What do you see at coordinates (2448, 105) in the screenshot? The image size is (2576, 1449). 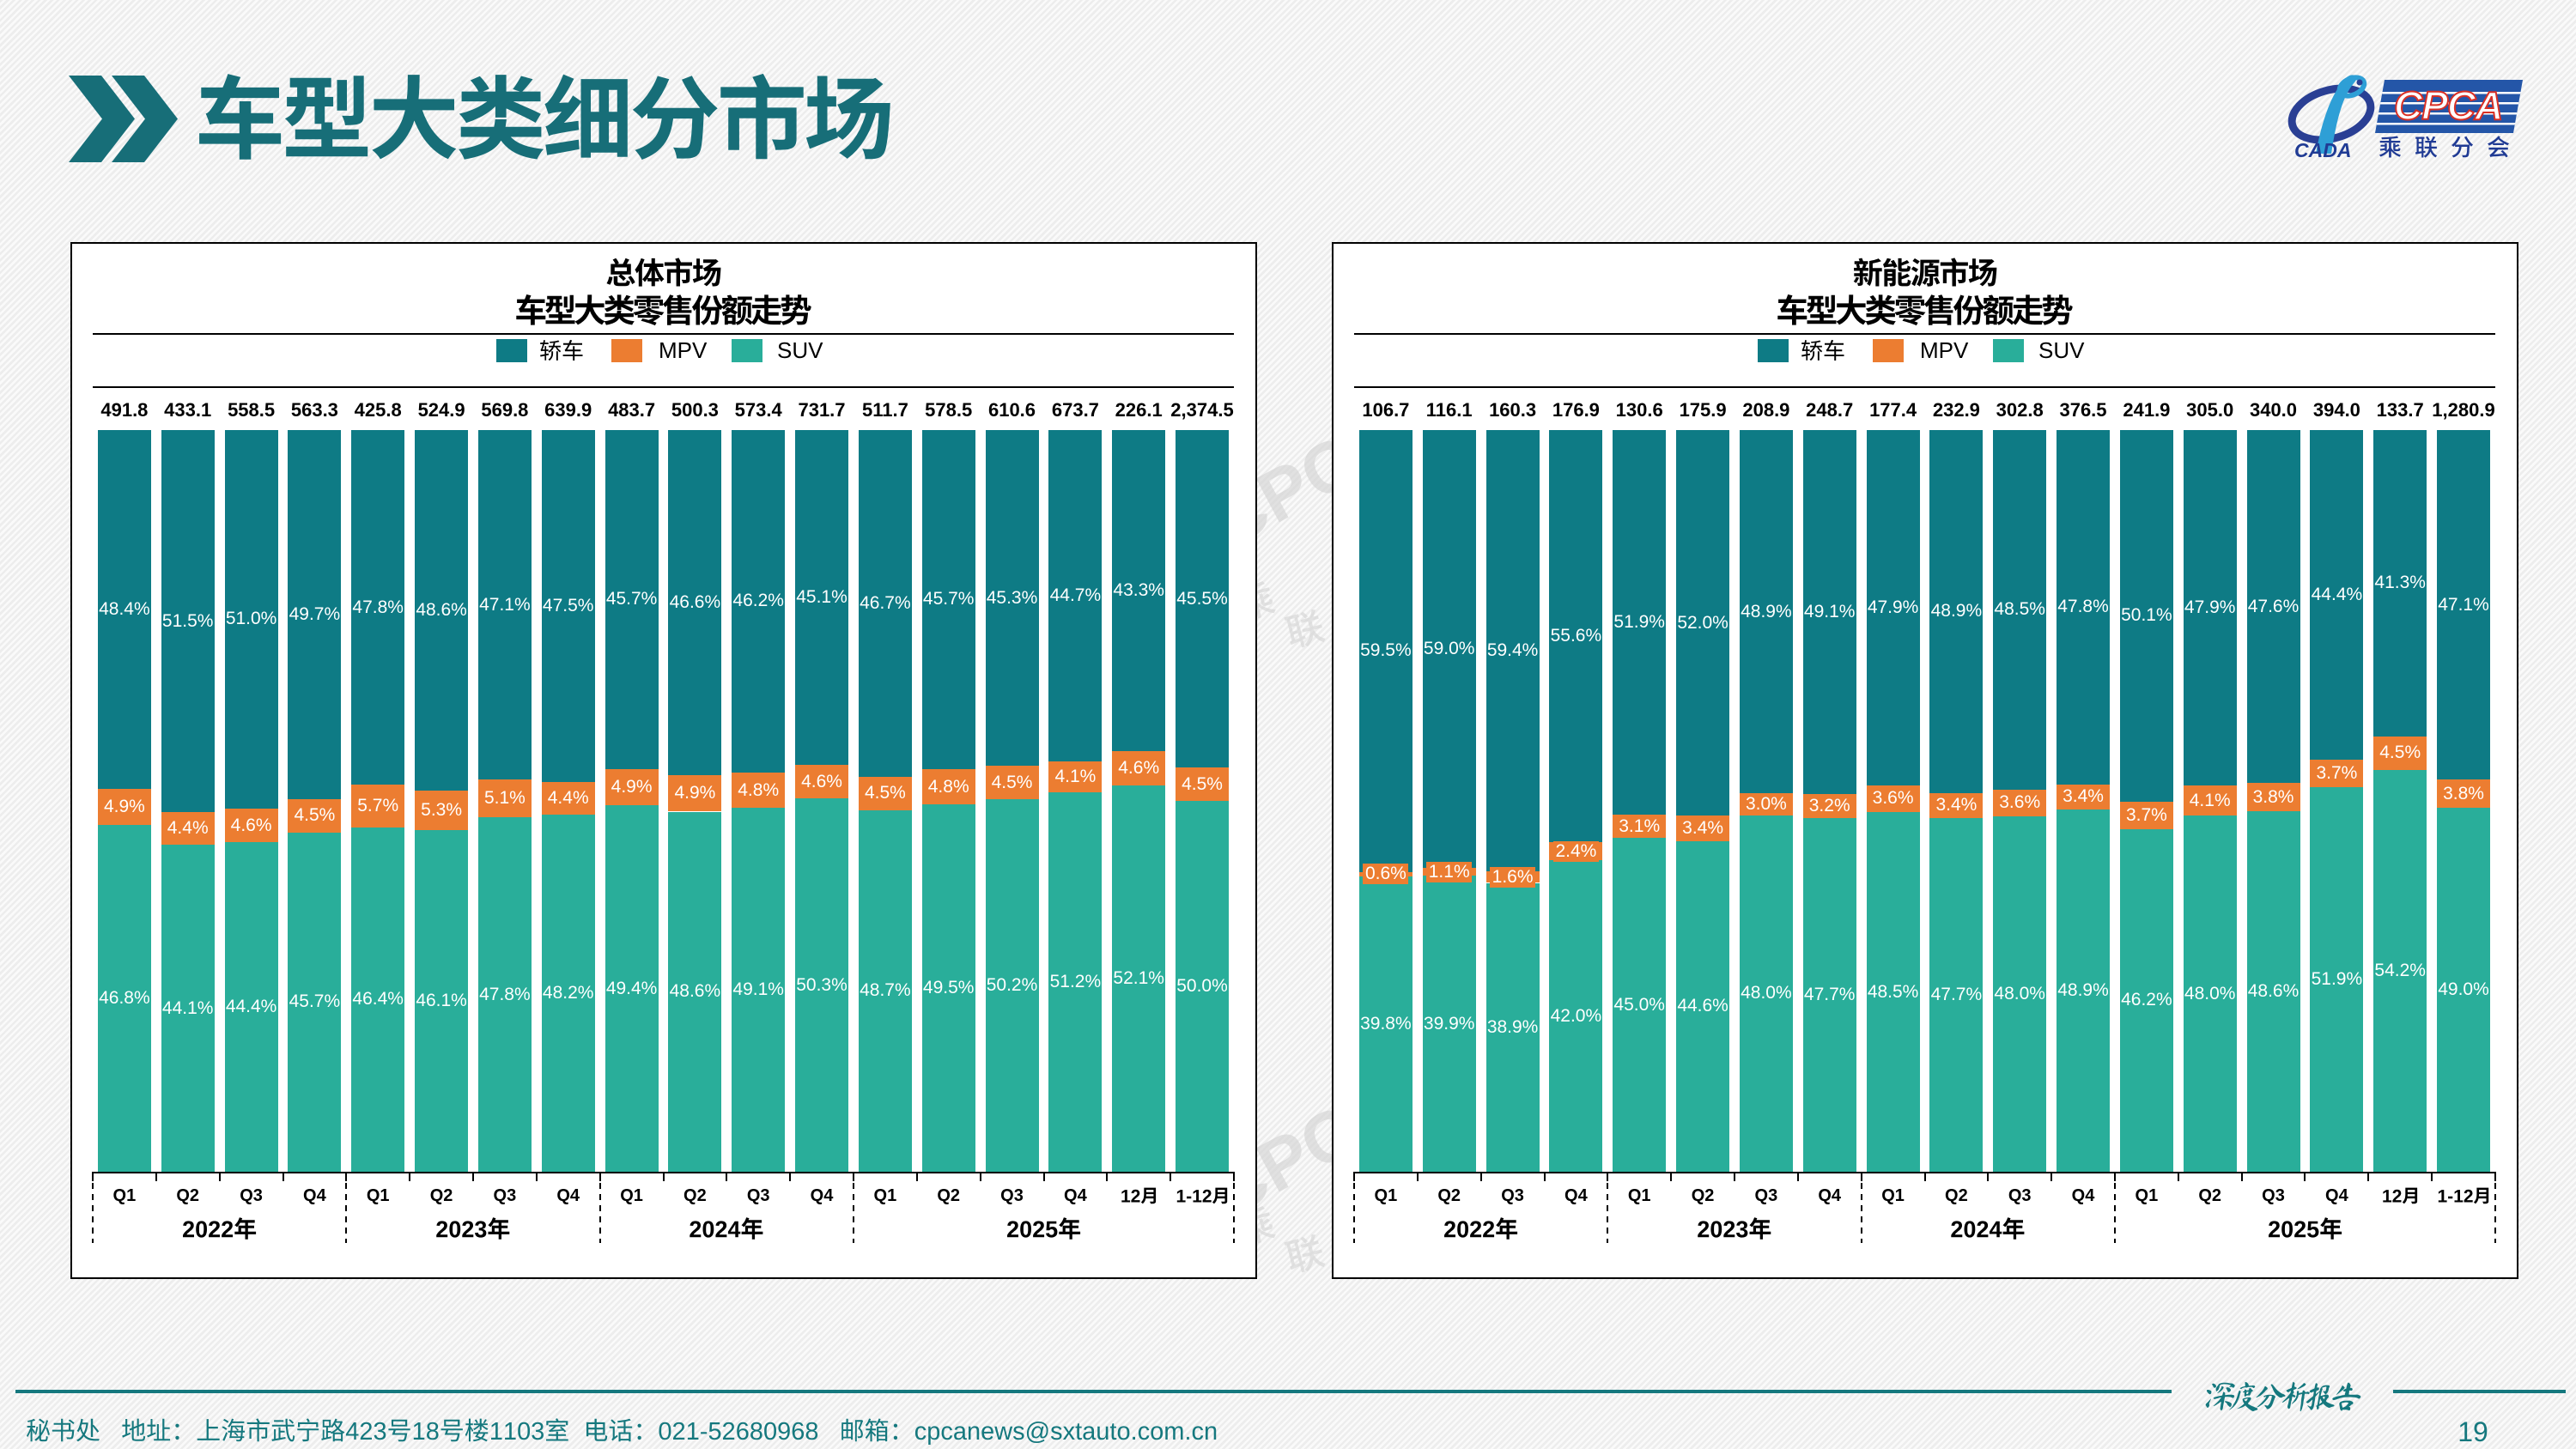 I see `svg-text: CPCA` at bounding box center [2448, 105].